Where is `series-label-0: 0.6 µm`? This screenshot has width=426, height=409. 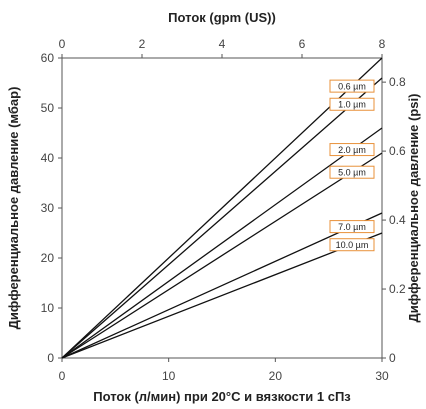
series-label-0: 0.6 µm is located at coordinates (352, 86).